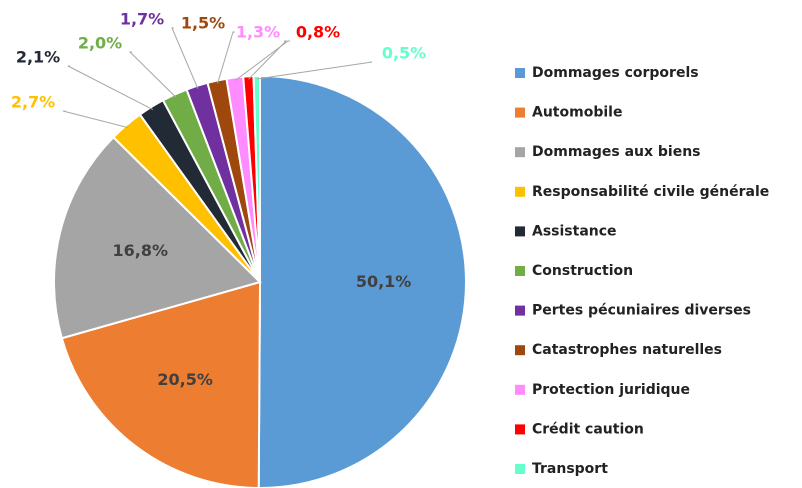  Describe the element at coordinates (33, 102) in the screenshot. I see `data-label: 2,7%` at that location.